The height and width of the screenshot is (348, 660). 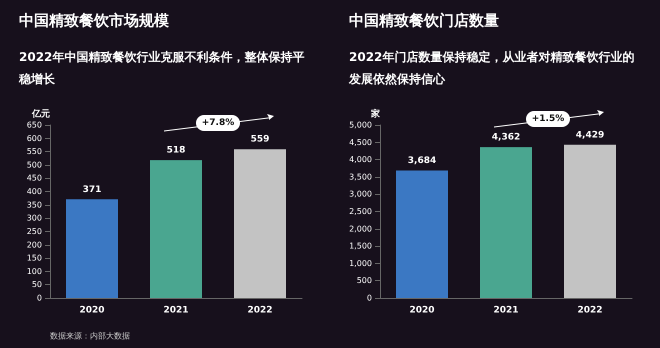 I want to click on y-tick-label: 100, so click(x=34, y=271).